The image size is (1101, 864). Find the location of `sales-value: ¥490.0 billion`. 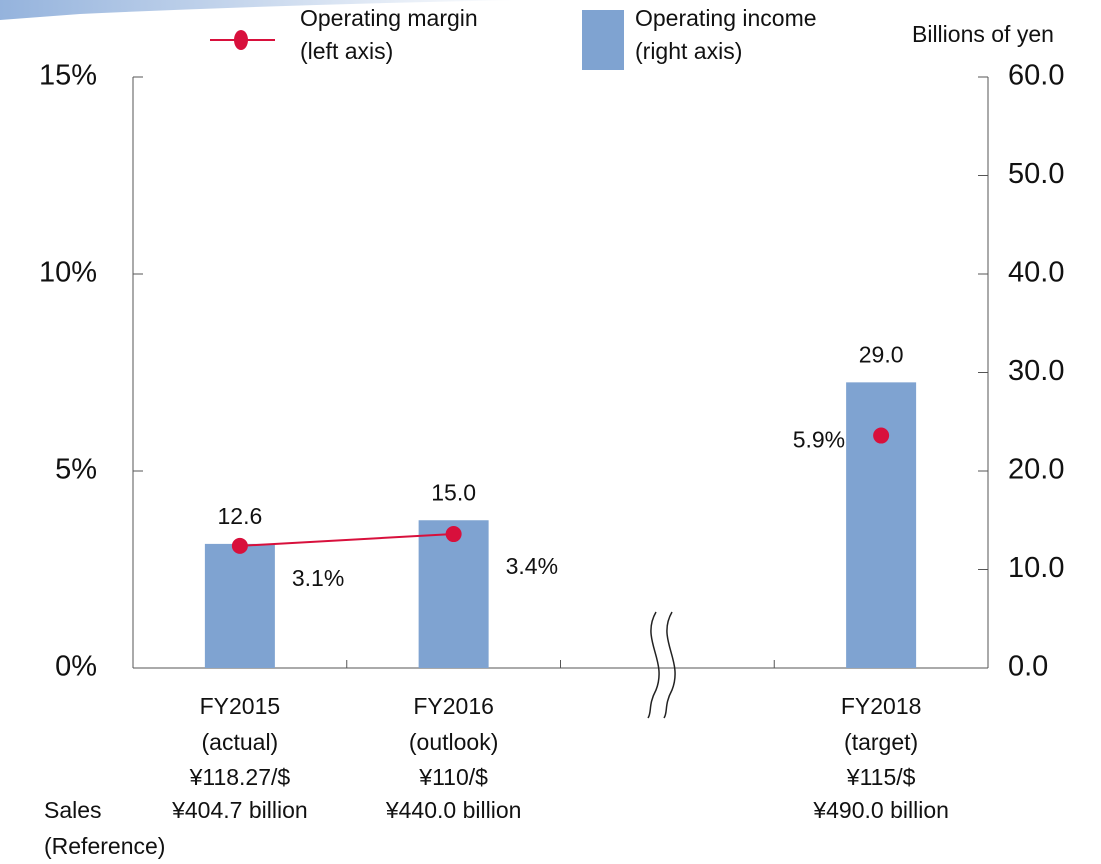

sales-value: ¥490.0 billion is located at coordinates (880, 810).